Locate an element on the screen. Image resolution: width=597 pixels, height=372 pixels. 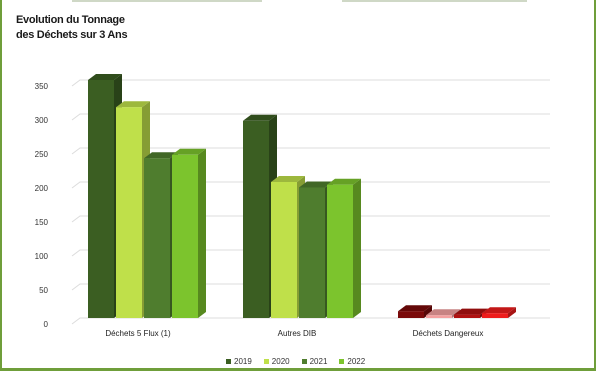
legend-item: 2021 is located at coordinates (314, 361).